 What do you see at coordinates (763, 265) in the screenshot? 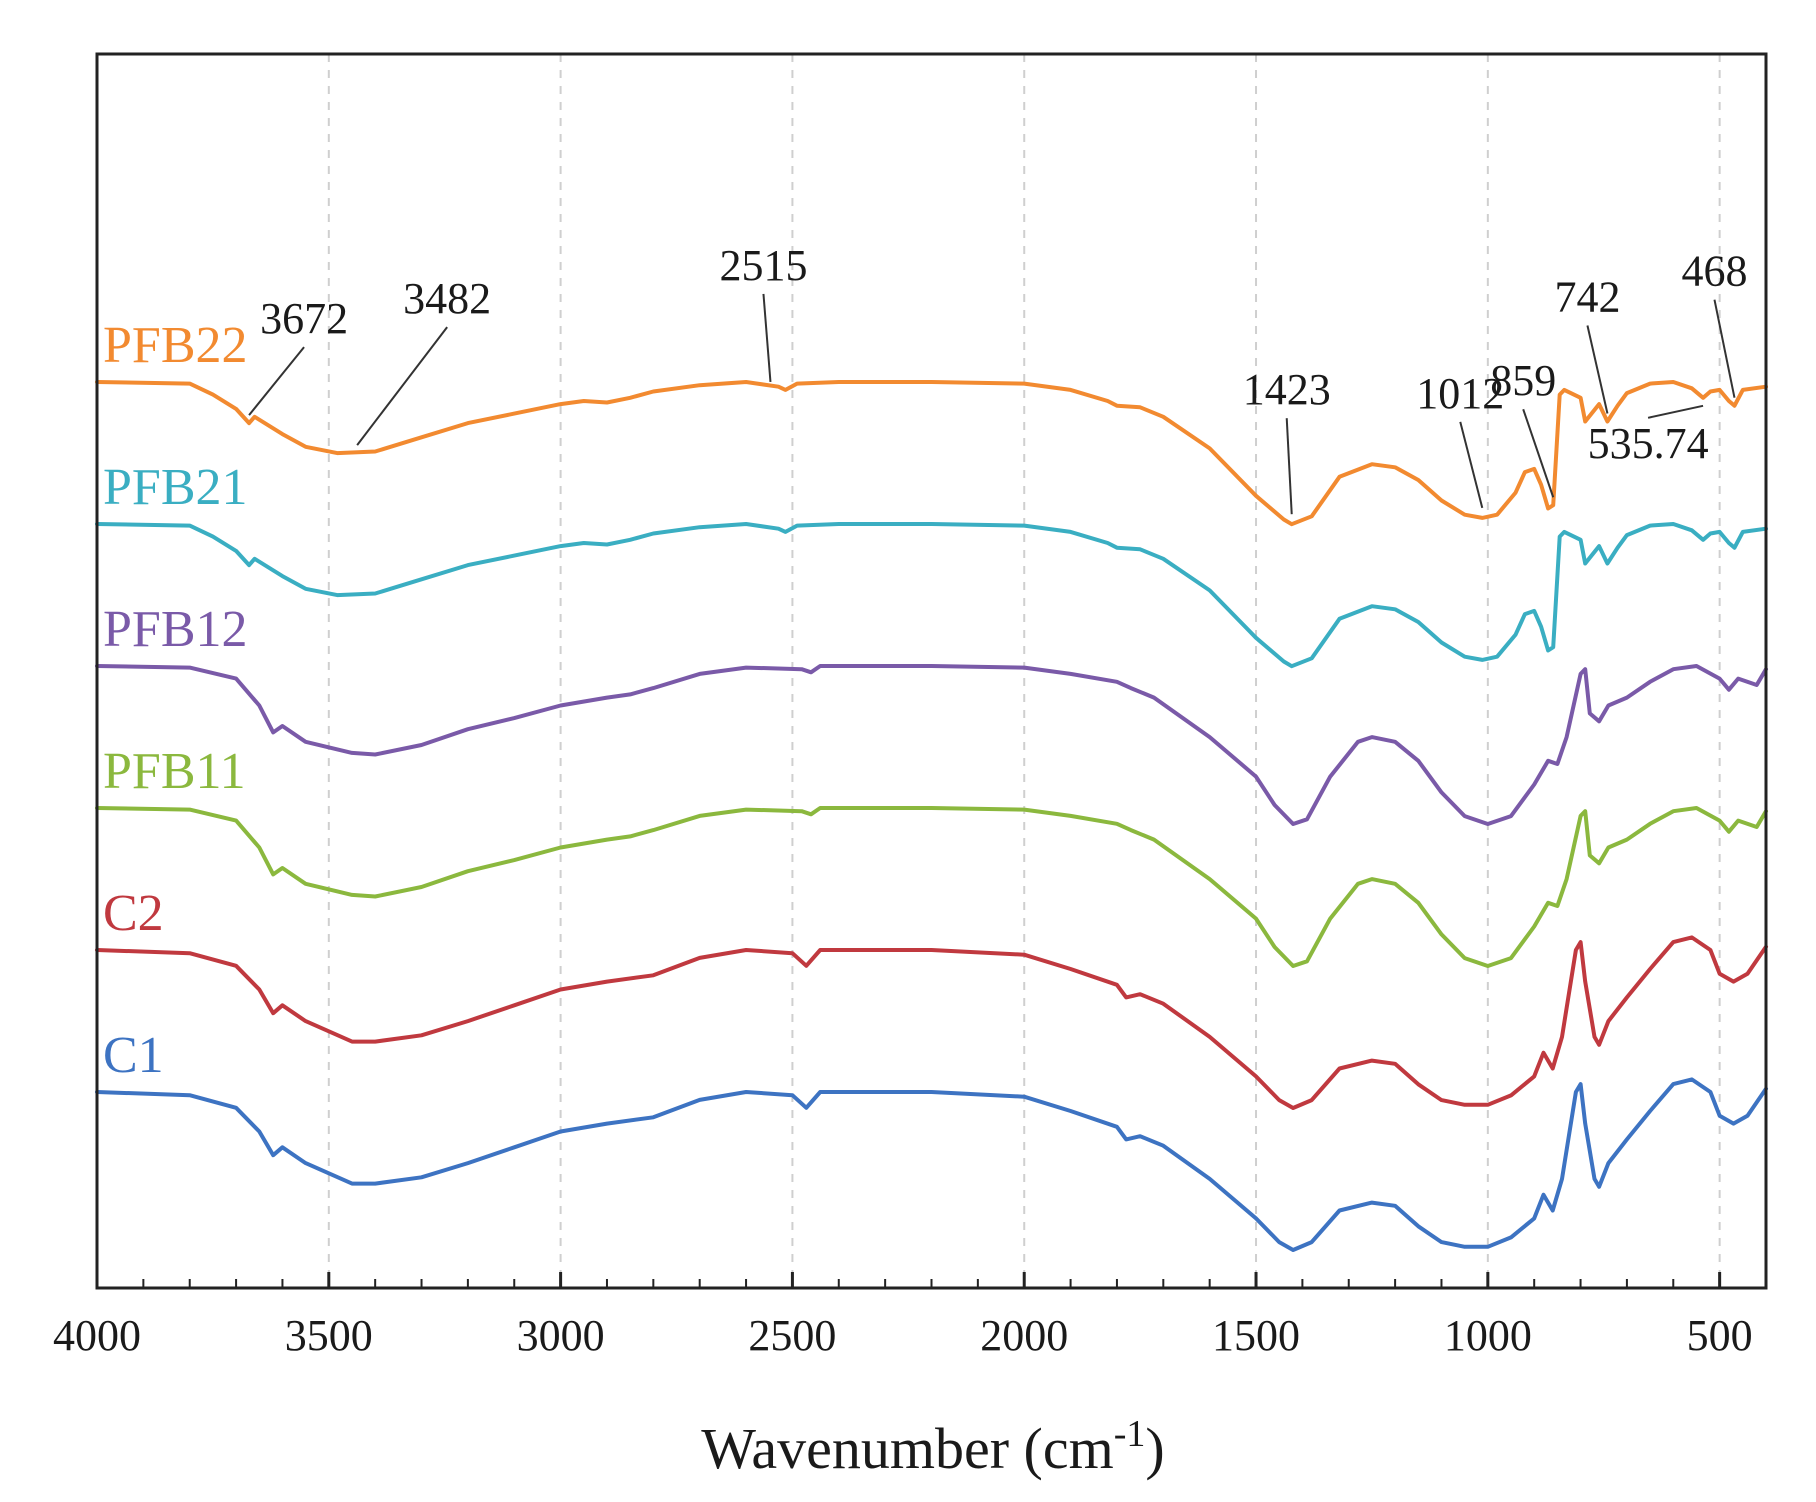
I see `annotation-label-2515: 2515` at bounding box center [763, 265].